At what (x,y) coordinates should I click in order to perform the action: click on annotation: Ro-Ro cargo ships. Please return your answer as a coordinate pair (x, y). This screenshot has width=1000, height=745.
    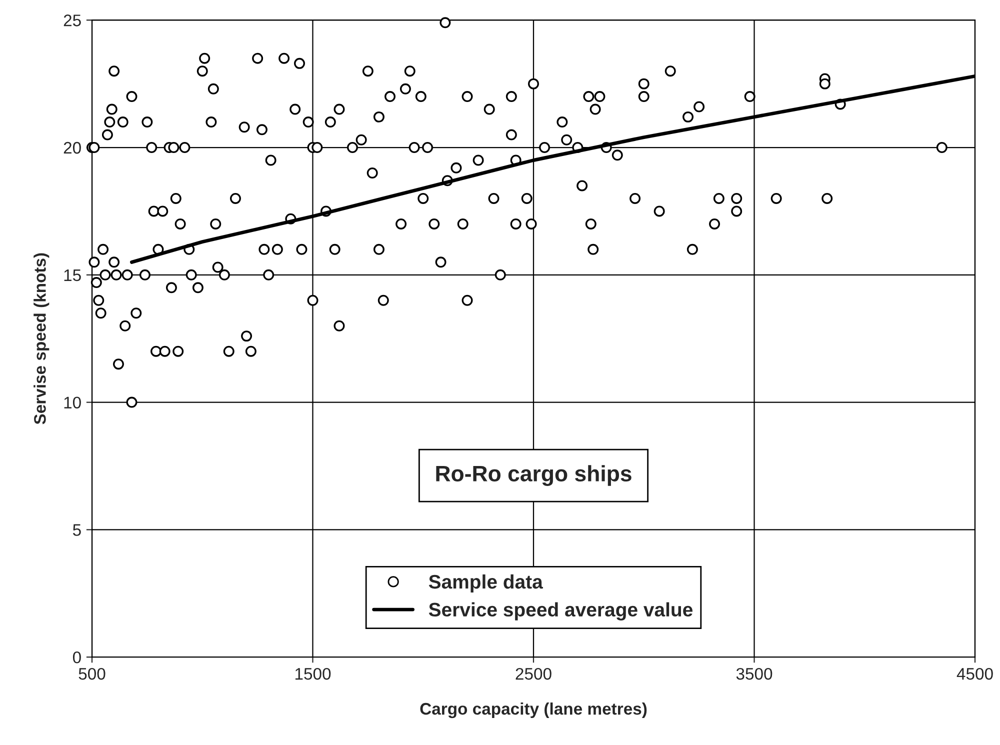
    Looking at the image, I should click on (534, 475).